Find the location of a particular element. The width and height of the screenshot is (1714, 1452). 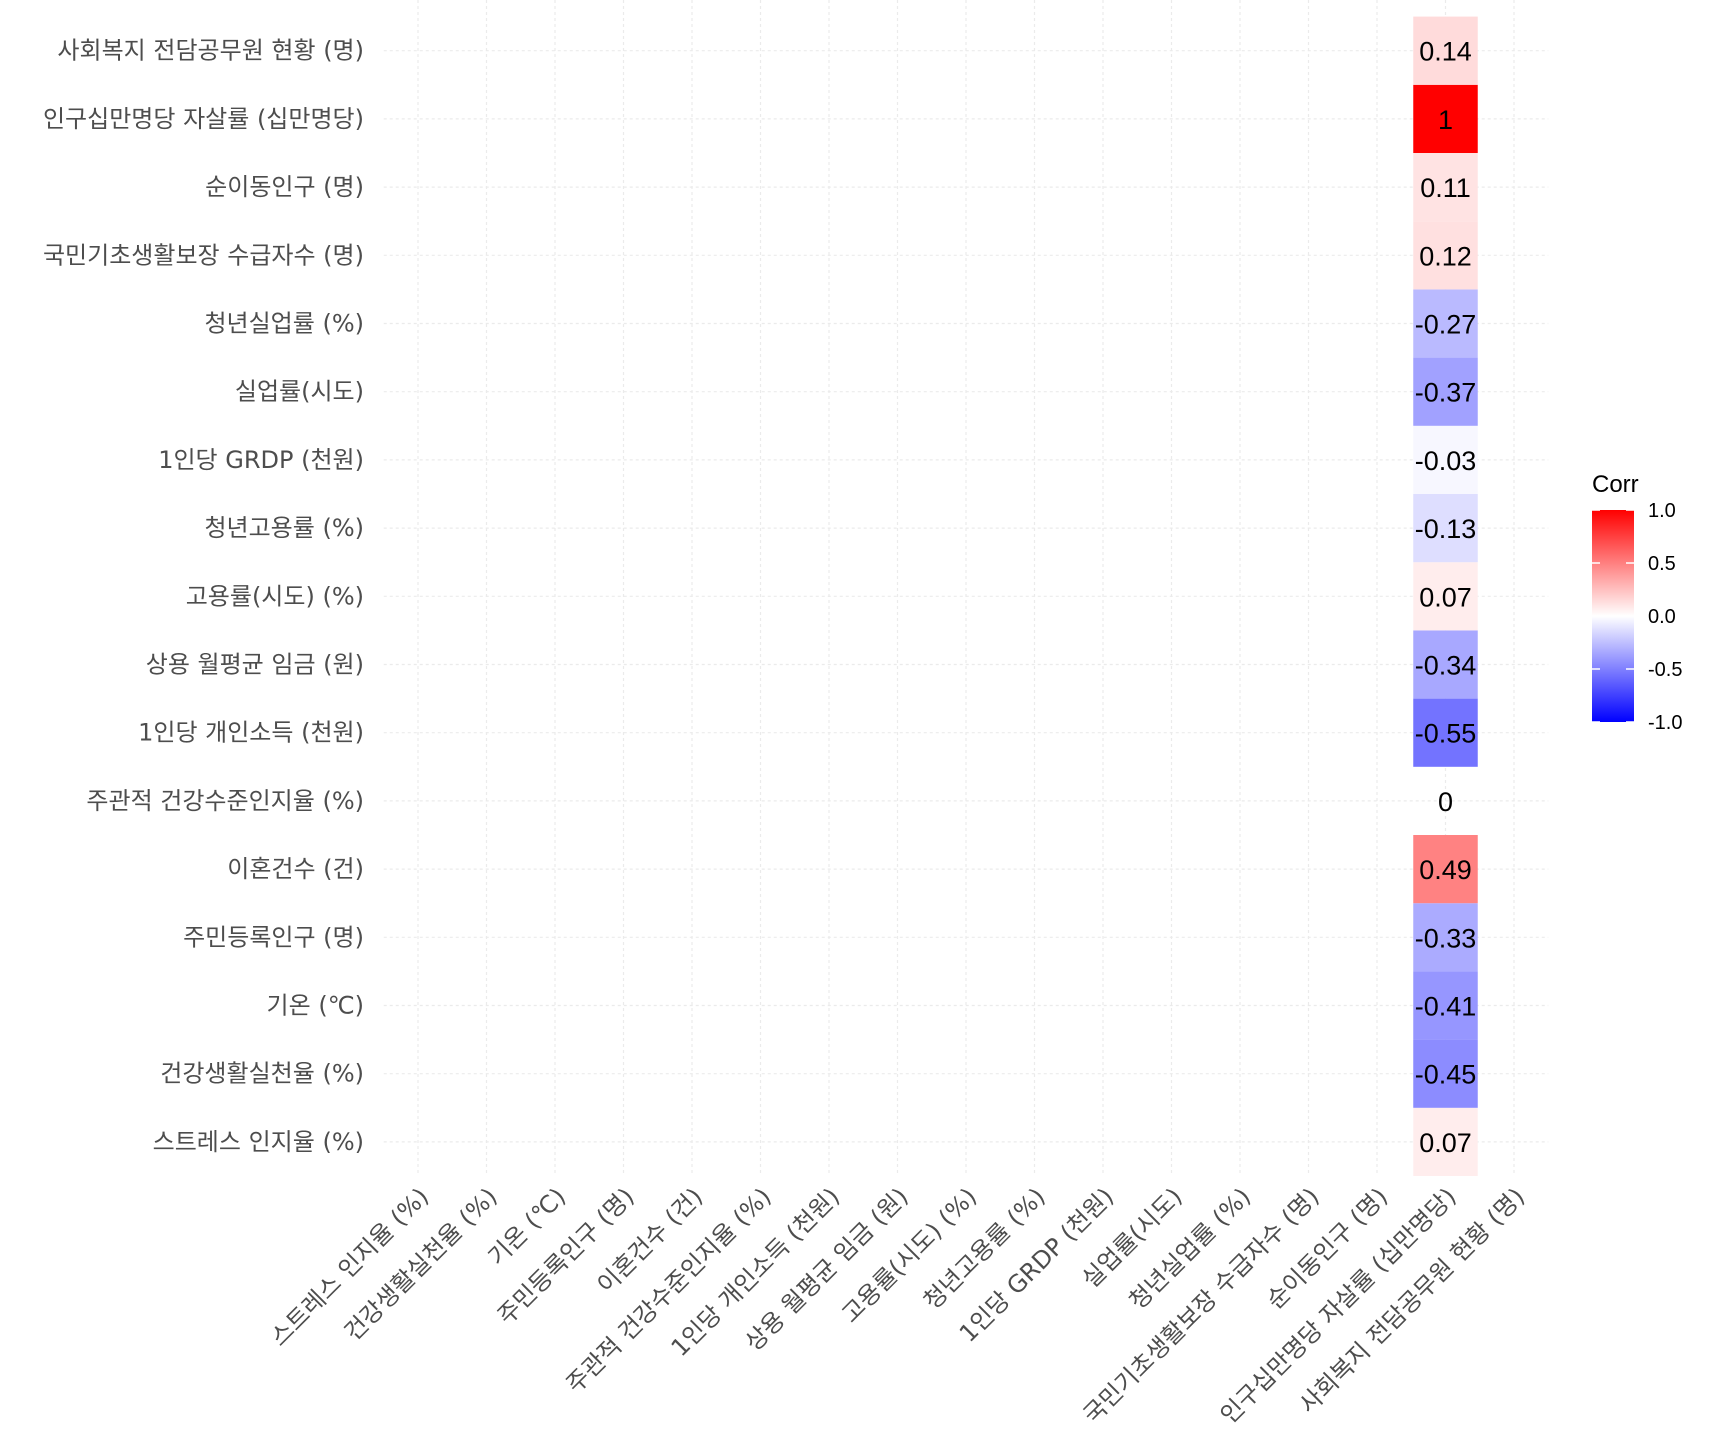

cell-value-label: -0.03 is located at coordinates (1446, 461).